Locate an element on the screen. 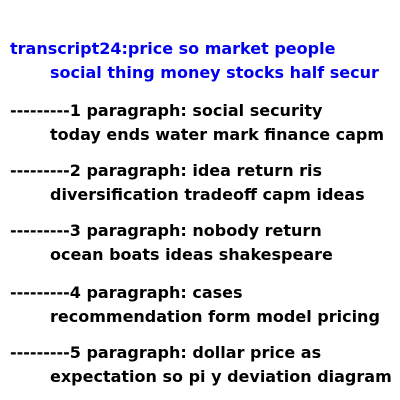  title-line-2: social thing money stocks half secur is located at coordinates (214, 72).